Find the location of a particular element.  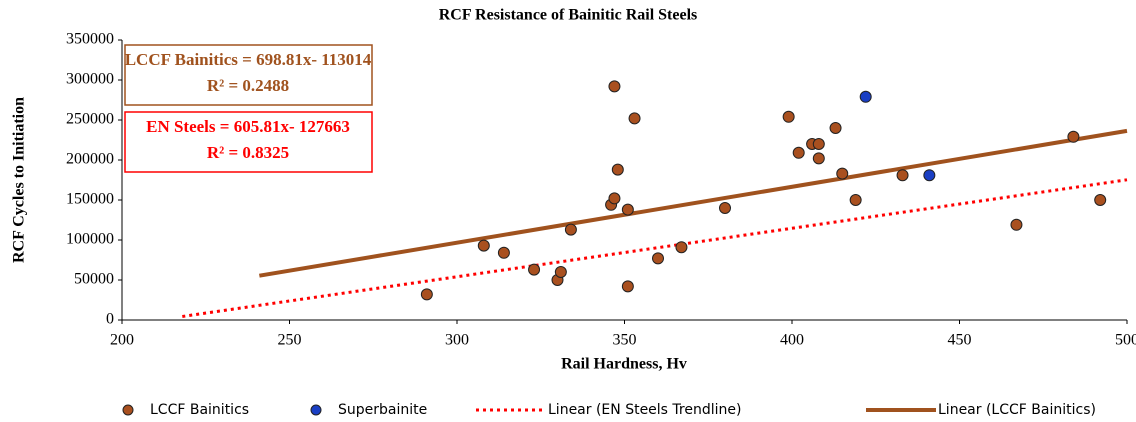

y-tick-label: 100000 is located at coordinates (90, 239).